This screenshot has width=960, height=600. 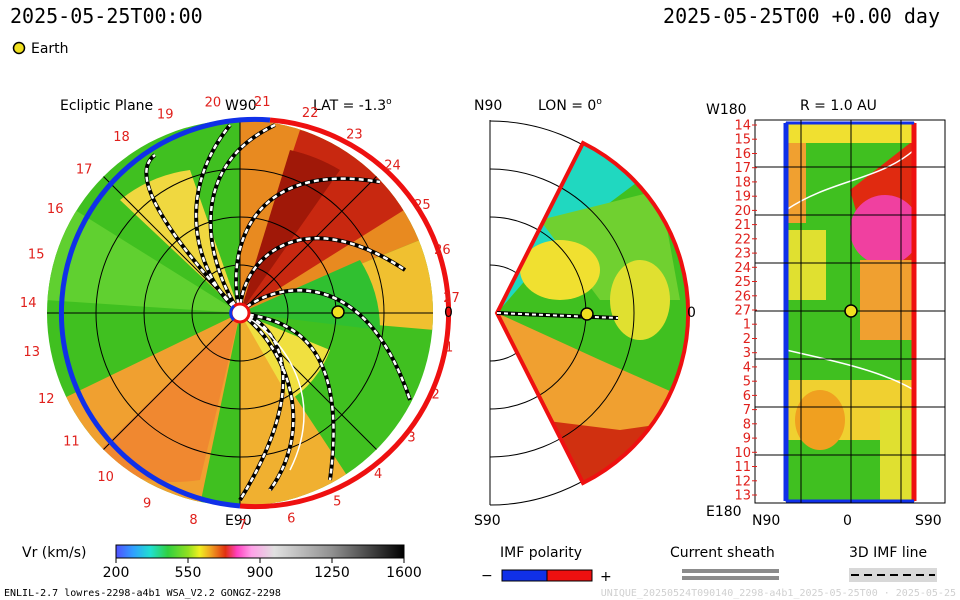 I want to click on polarity-rim-positive, so click(x=345, y=313).